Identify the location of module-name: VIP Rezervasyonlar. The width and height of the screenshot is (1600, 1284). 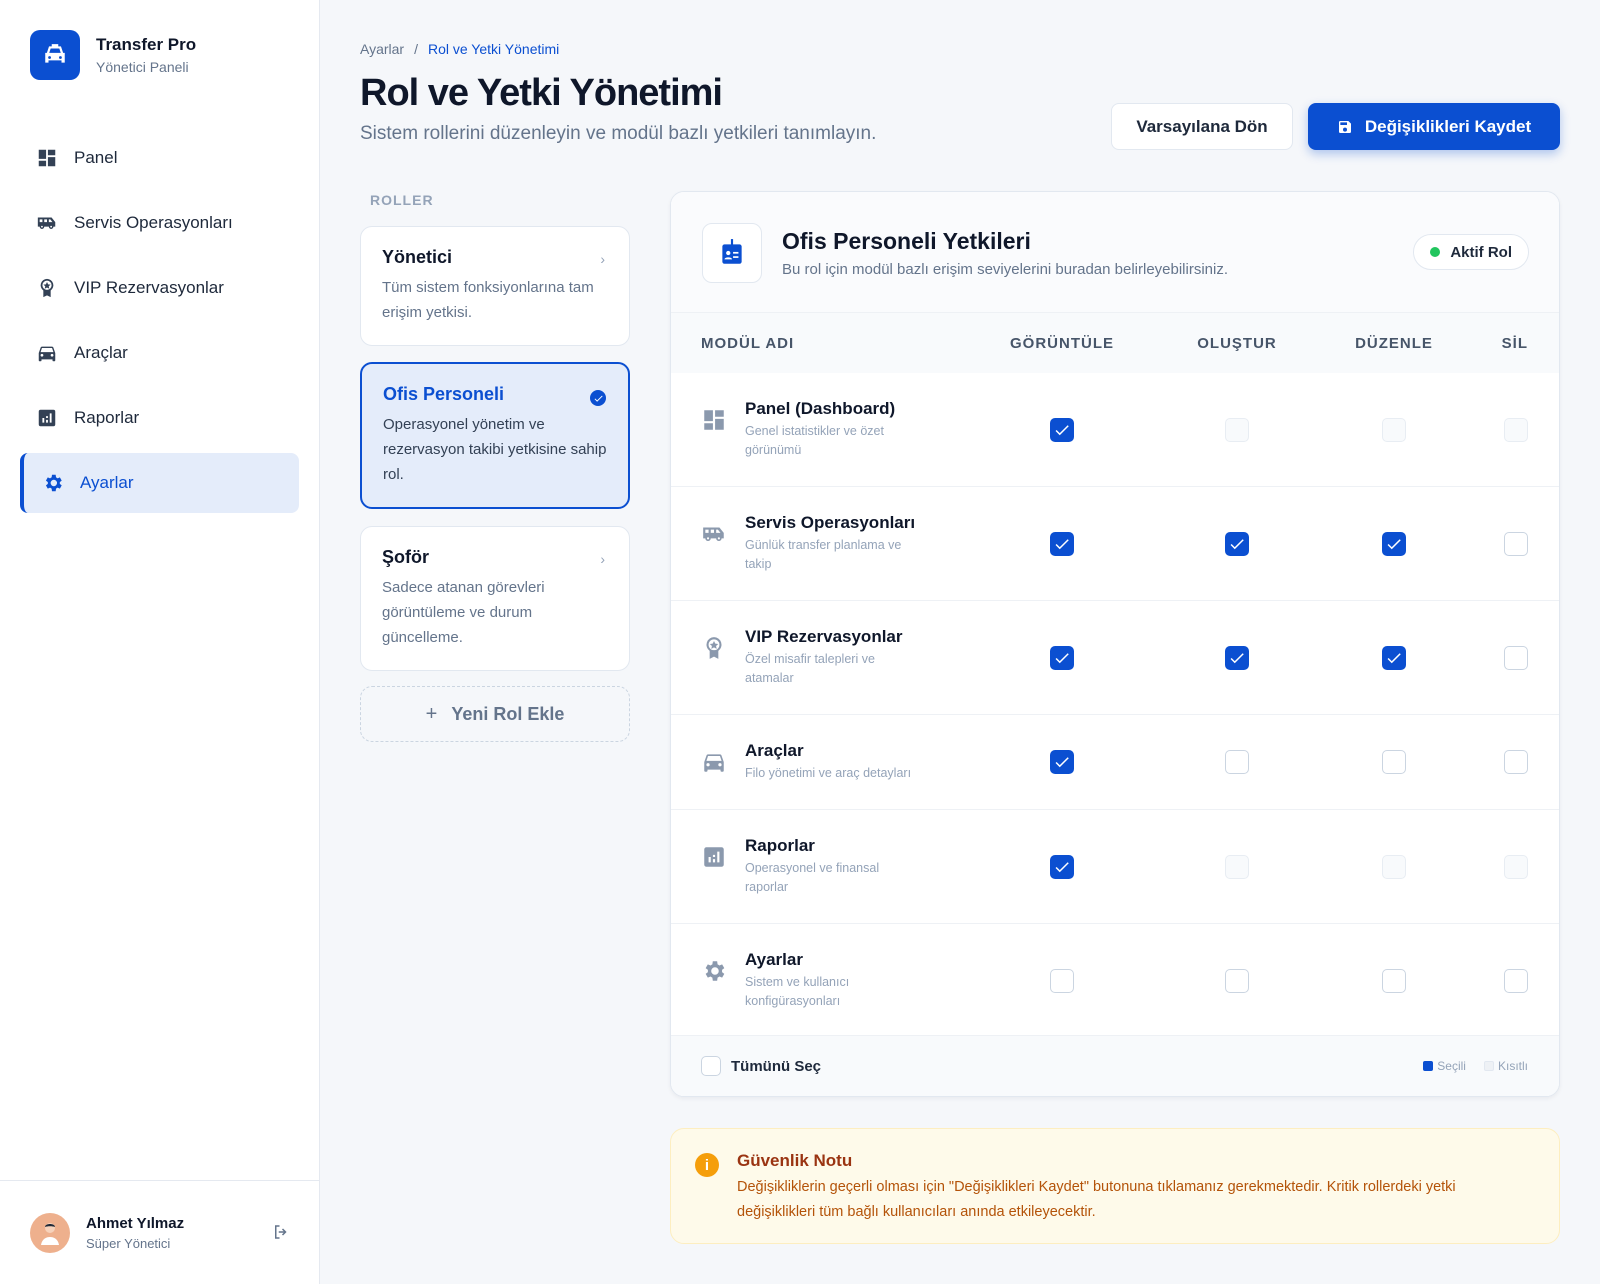
(824, 636).